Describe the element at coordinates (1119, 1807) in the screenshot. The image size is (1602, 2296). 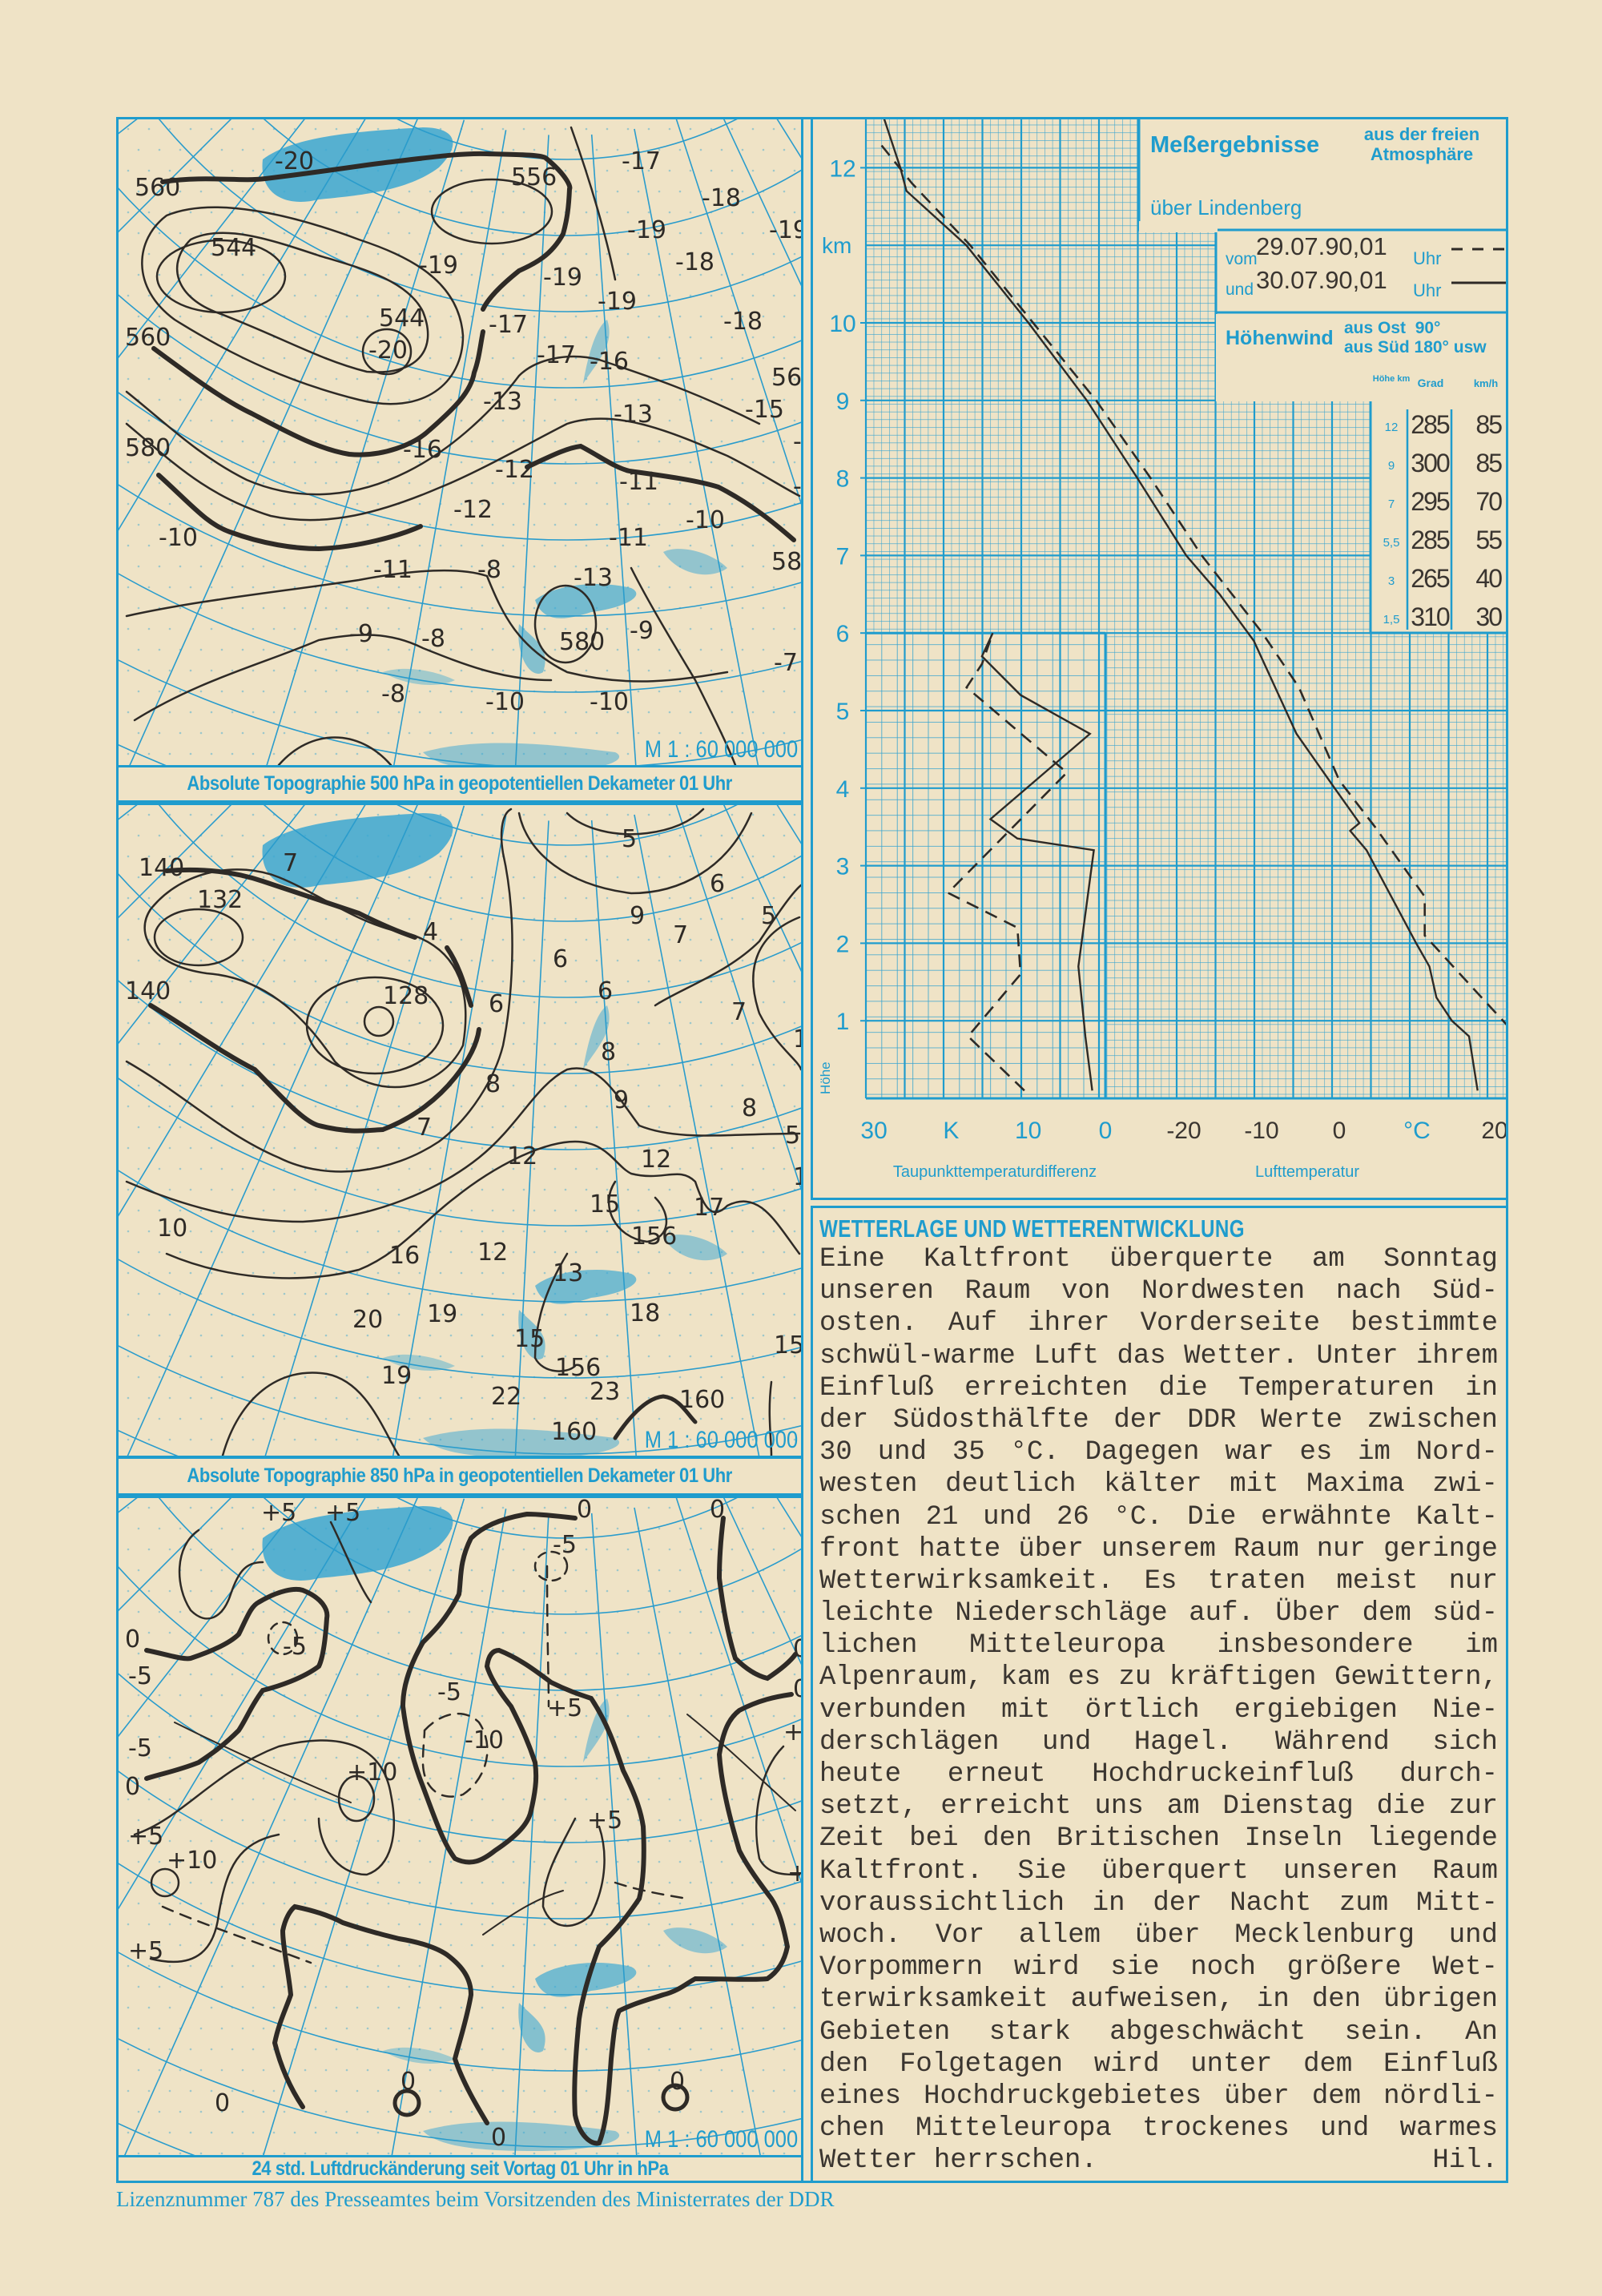
I see `word: uns` at that location.